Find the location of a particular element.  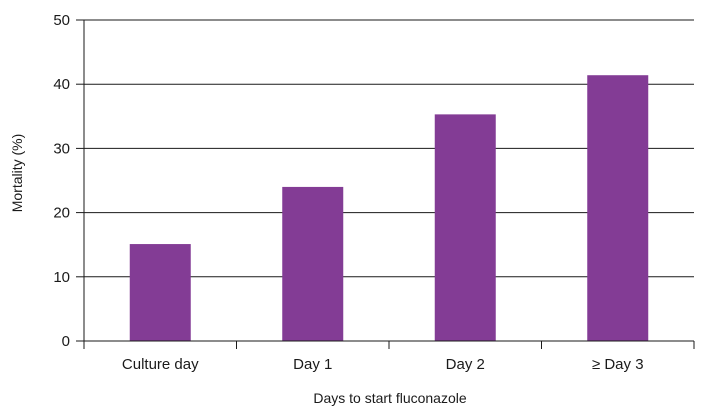

y-tick-labels: 0 10 20 30 40 50 is located at coordinates (61, 181).